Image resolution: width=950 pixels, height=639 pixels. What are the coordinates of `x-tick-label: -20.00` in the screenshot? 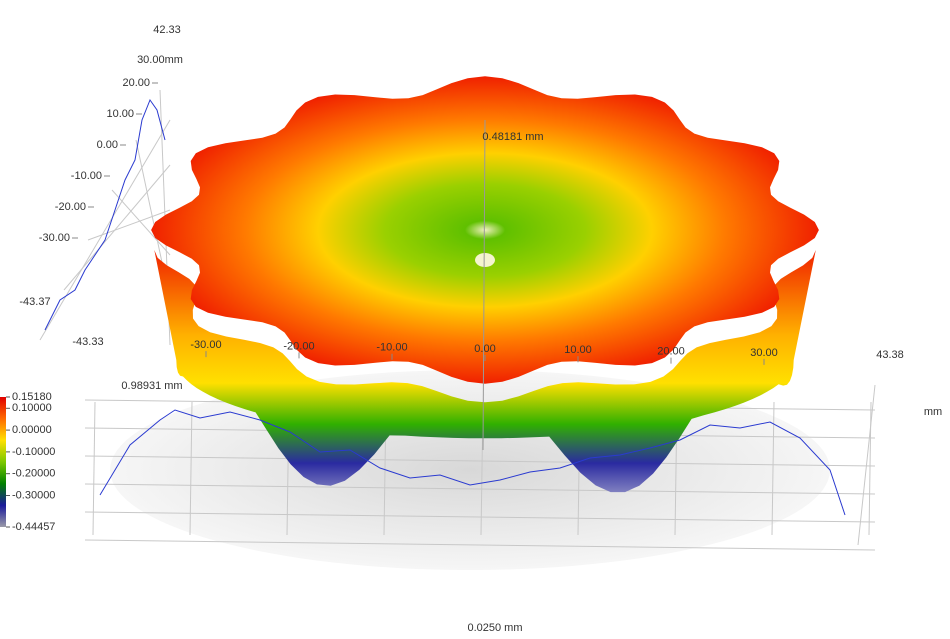 It's located at (298, 346).